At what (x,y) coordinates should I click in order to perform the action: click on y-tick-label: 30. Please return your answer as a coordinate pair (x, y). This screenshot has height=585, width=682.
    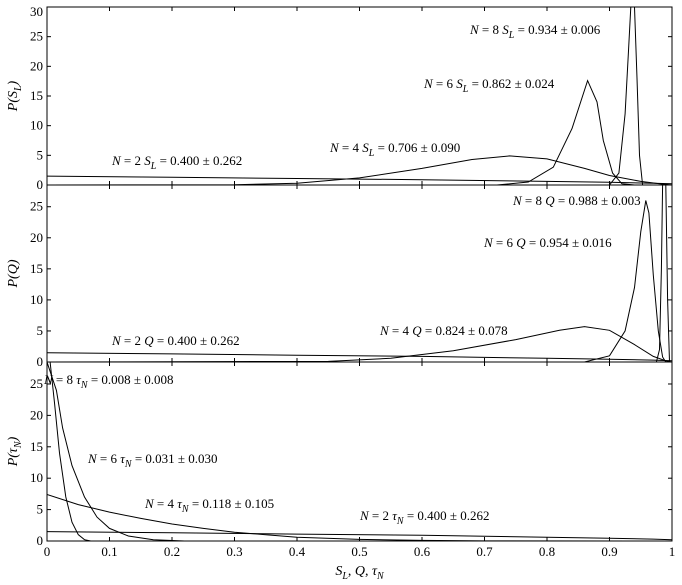
    Looking at the image, I should click on (36, 11).